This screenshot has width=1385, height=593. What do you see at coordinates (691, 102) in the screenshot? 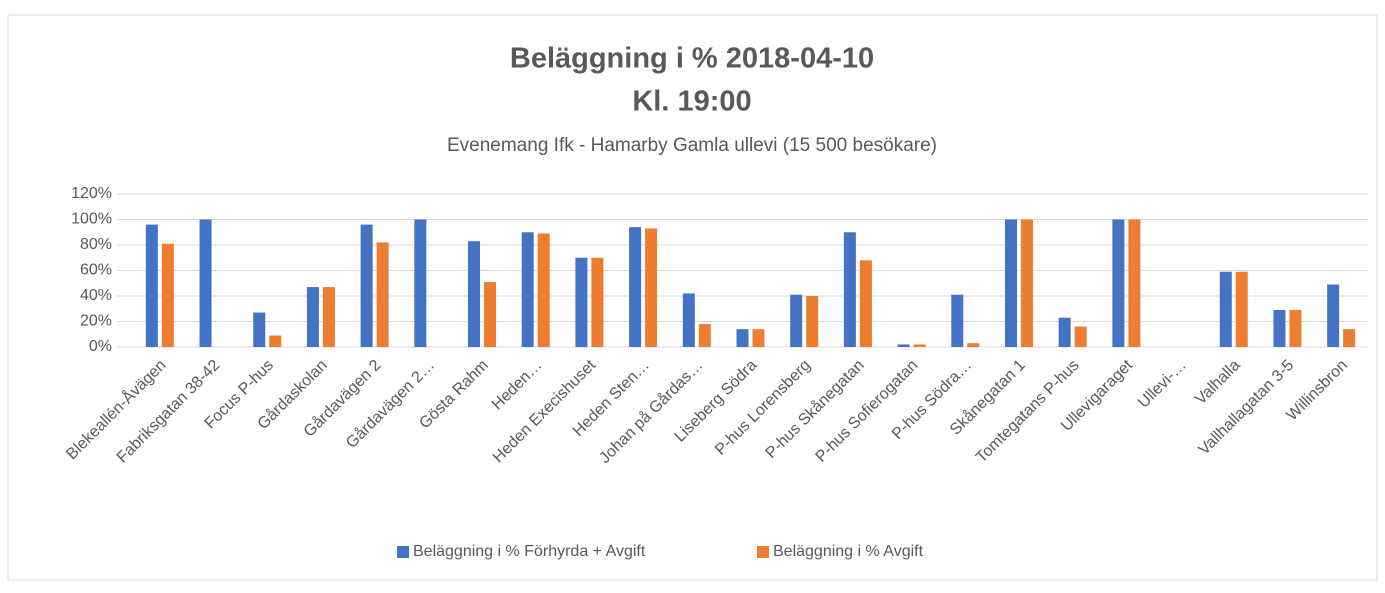
I see `chart-title-line: Kl. 19:00` at bounding box center [691, 102].